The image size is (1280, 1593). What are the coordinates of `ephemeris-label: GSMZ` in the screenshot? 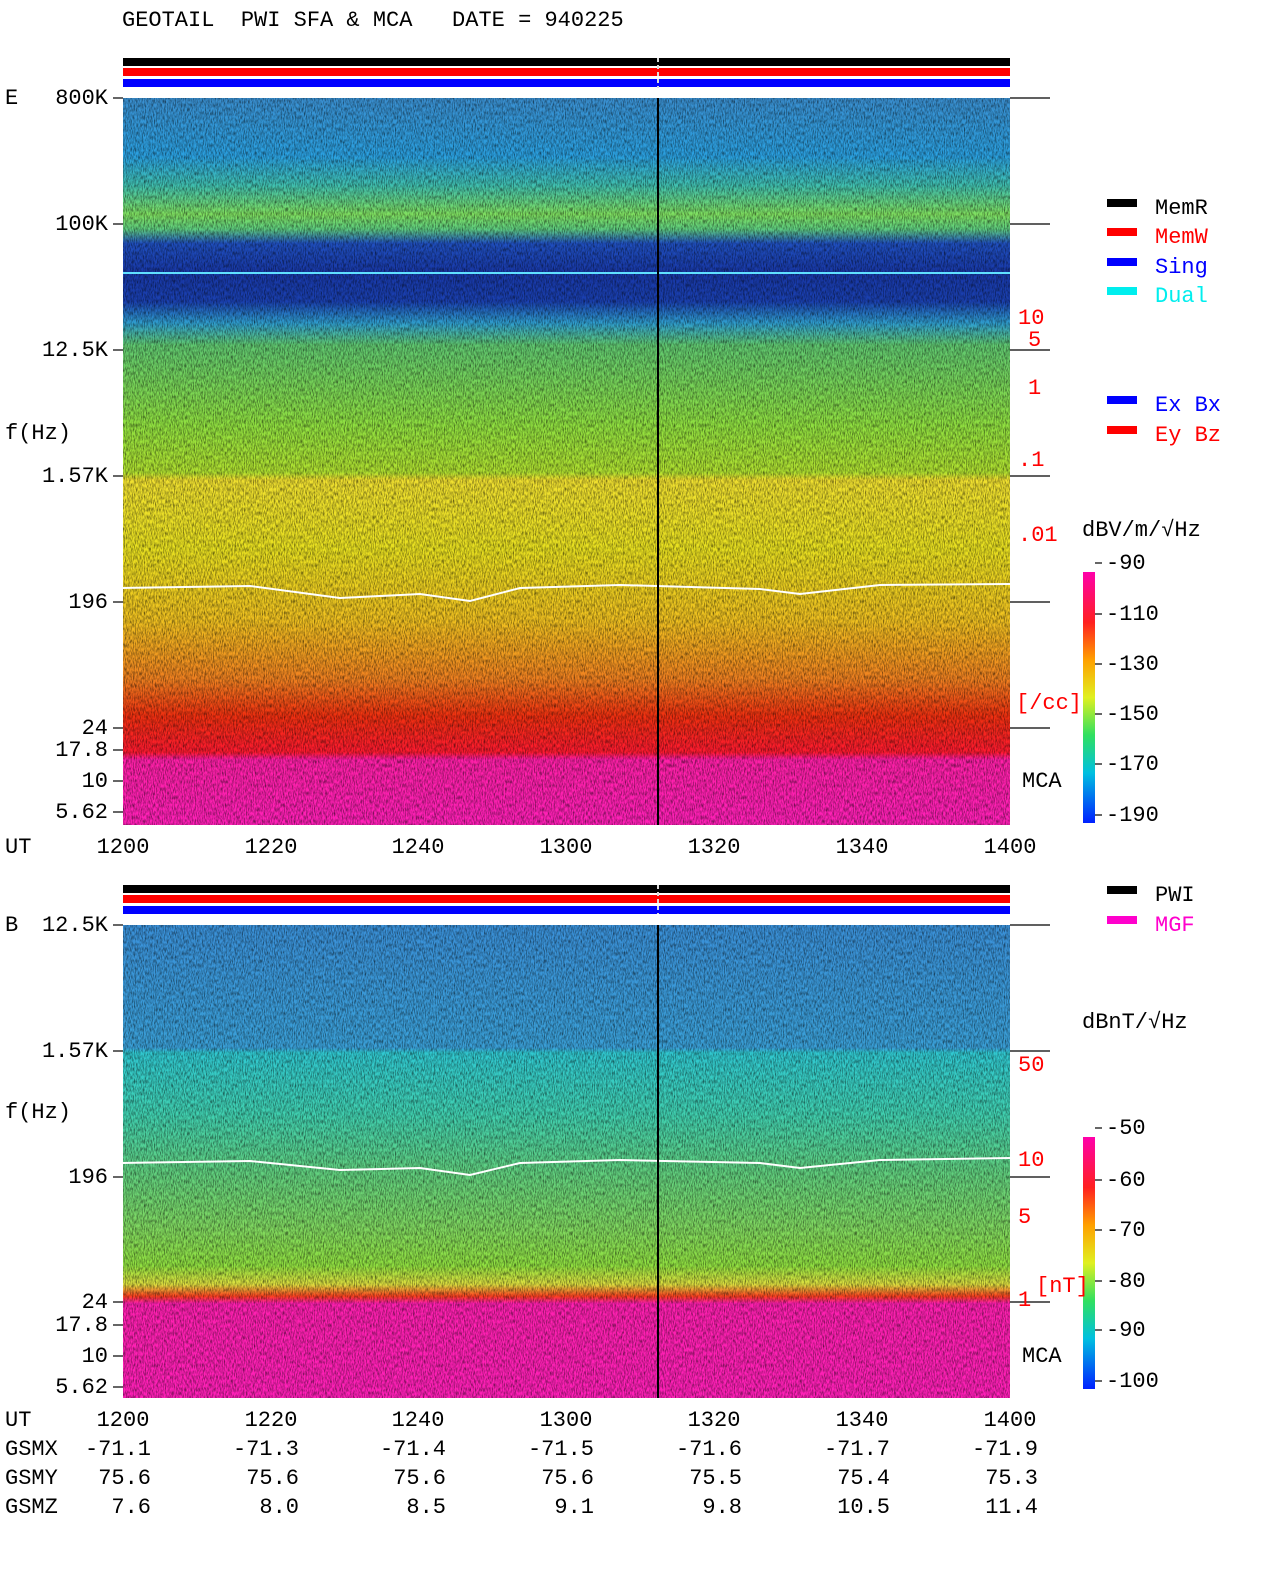 It's located at (31, 1507).